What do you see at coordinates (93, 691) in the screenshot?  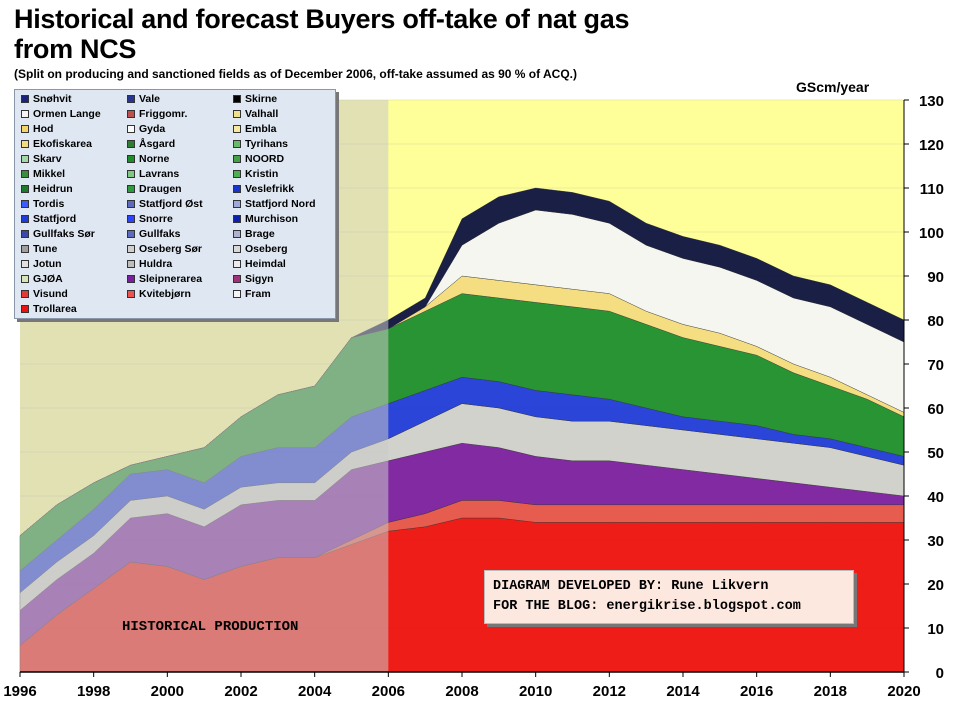 I see `x-tick-label: 1998` at bounding box center [93, 691].